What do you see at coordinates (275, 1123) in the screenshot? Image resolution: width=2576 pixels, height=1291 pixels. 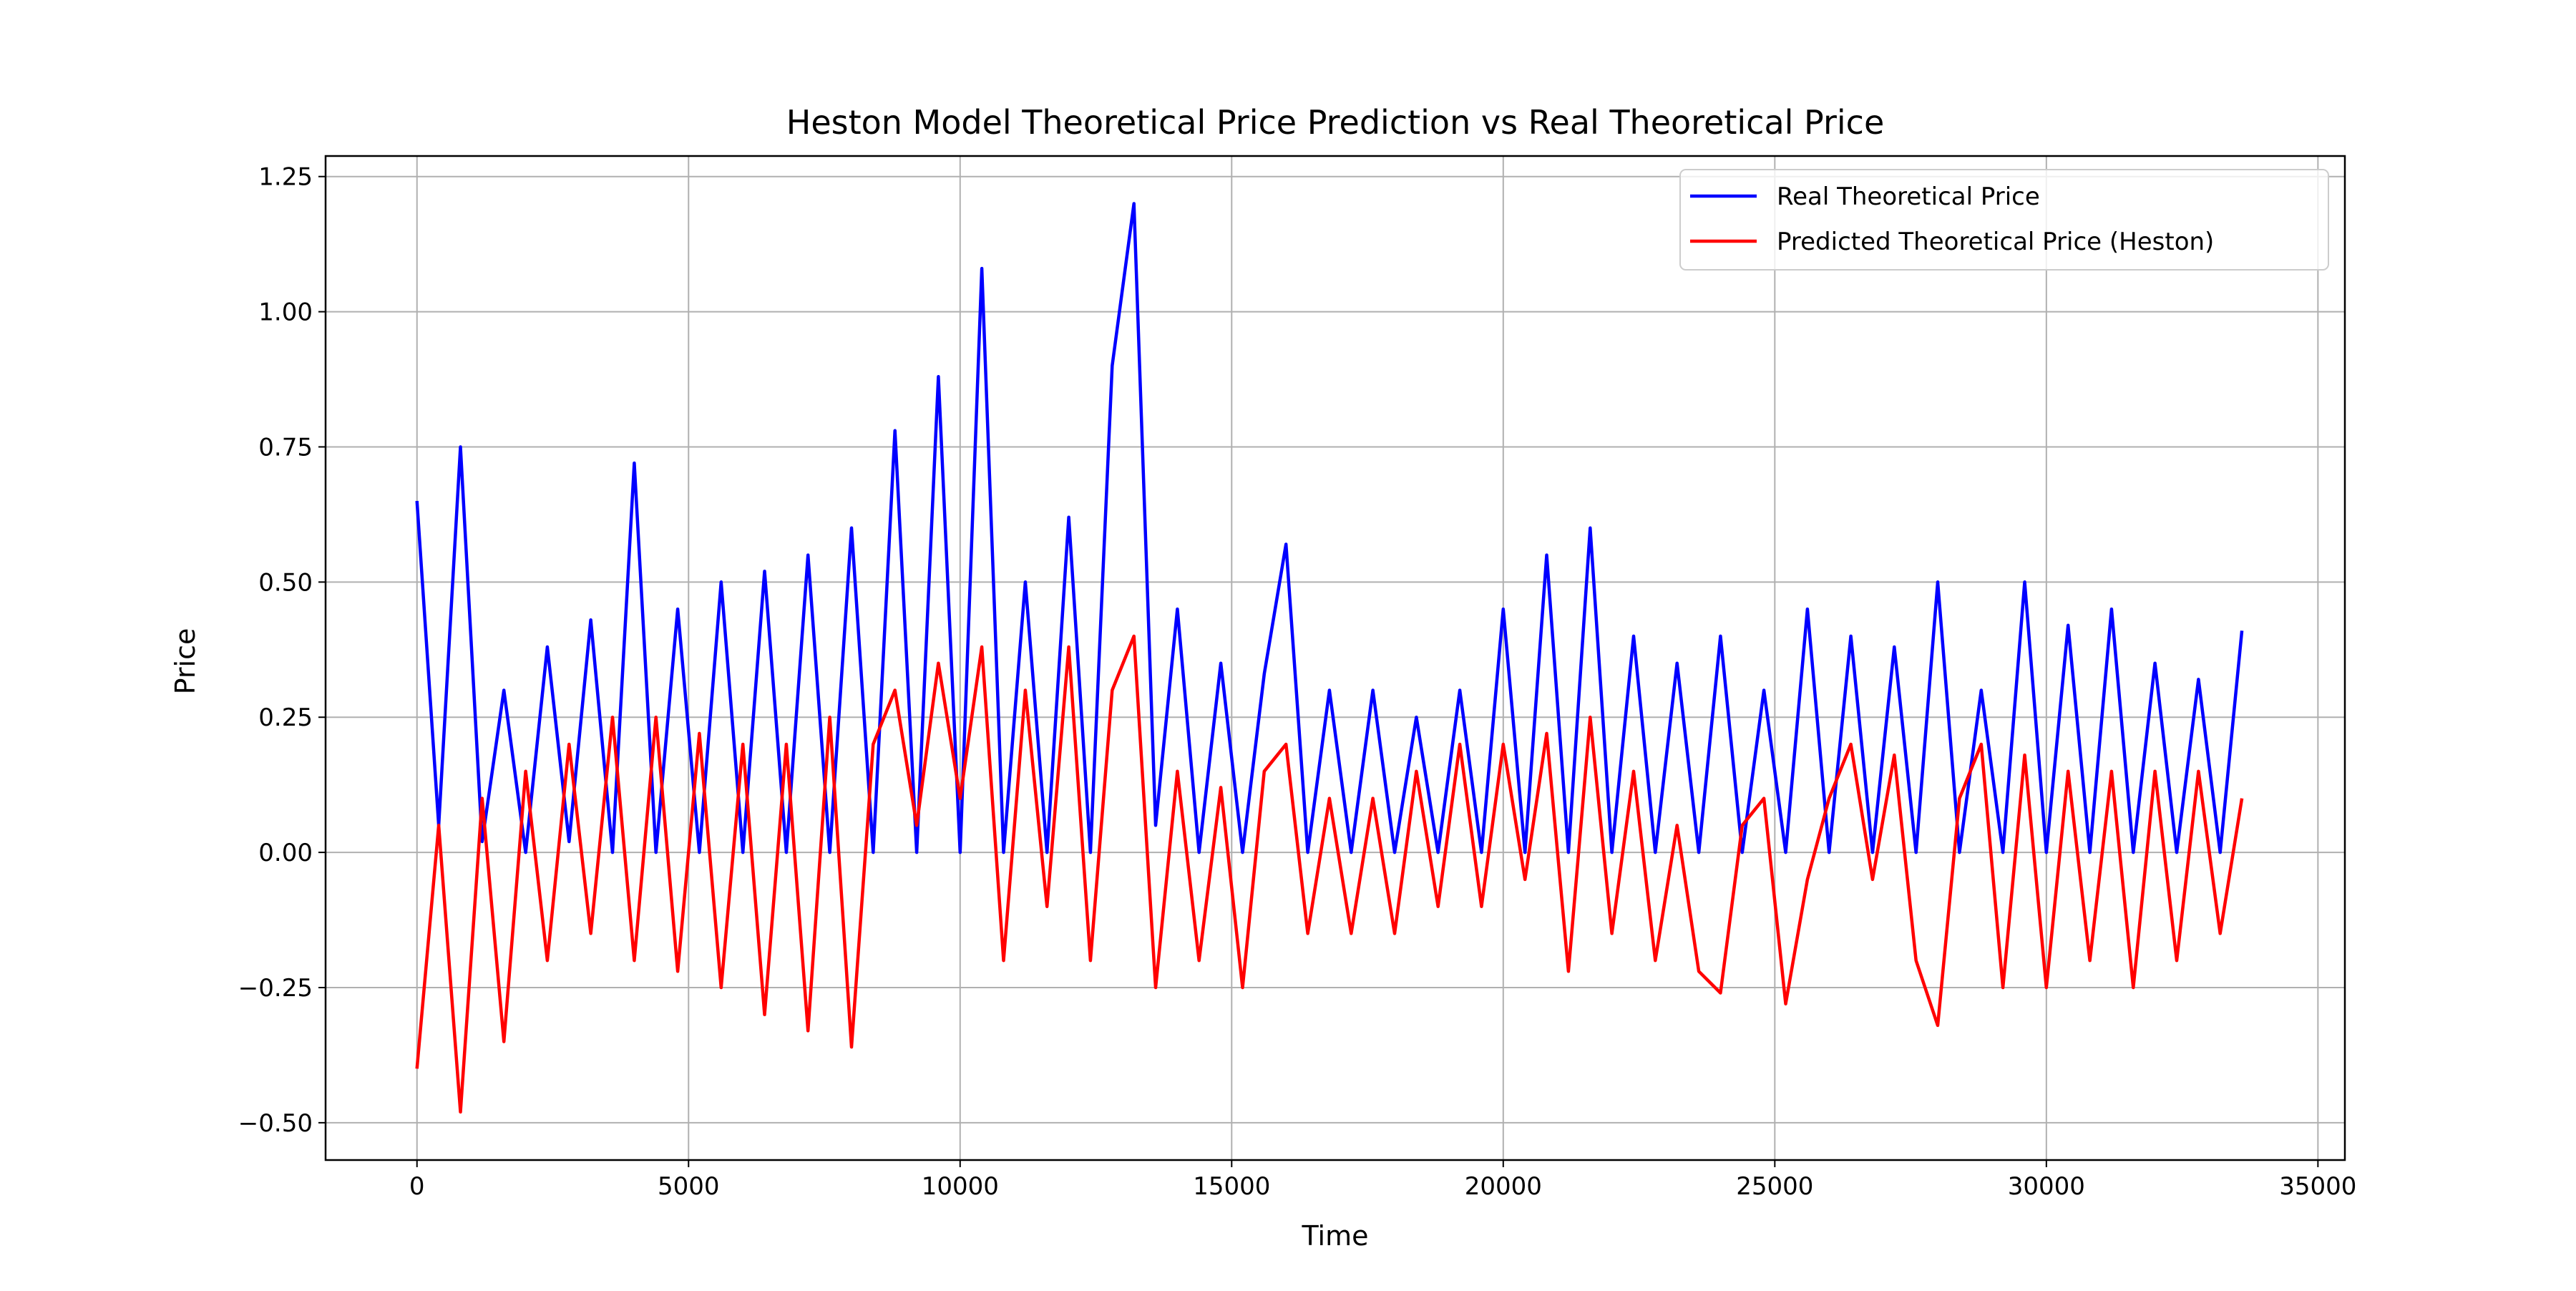 I see `y-tick-label: −0.50` at bounding box center [275, 1123].